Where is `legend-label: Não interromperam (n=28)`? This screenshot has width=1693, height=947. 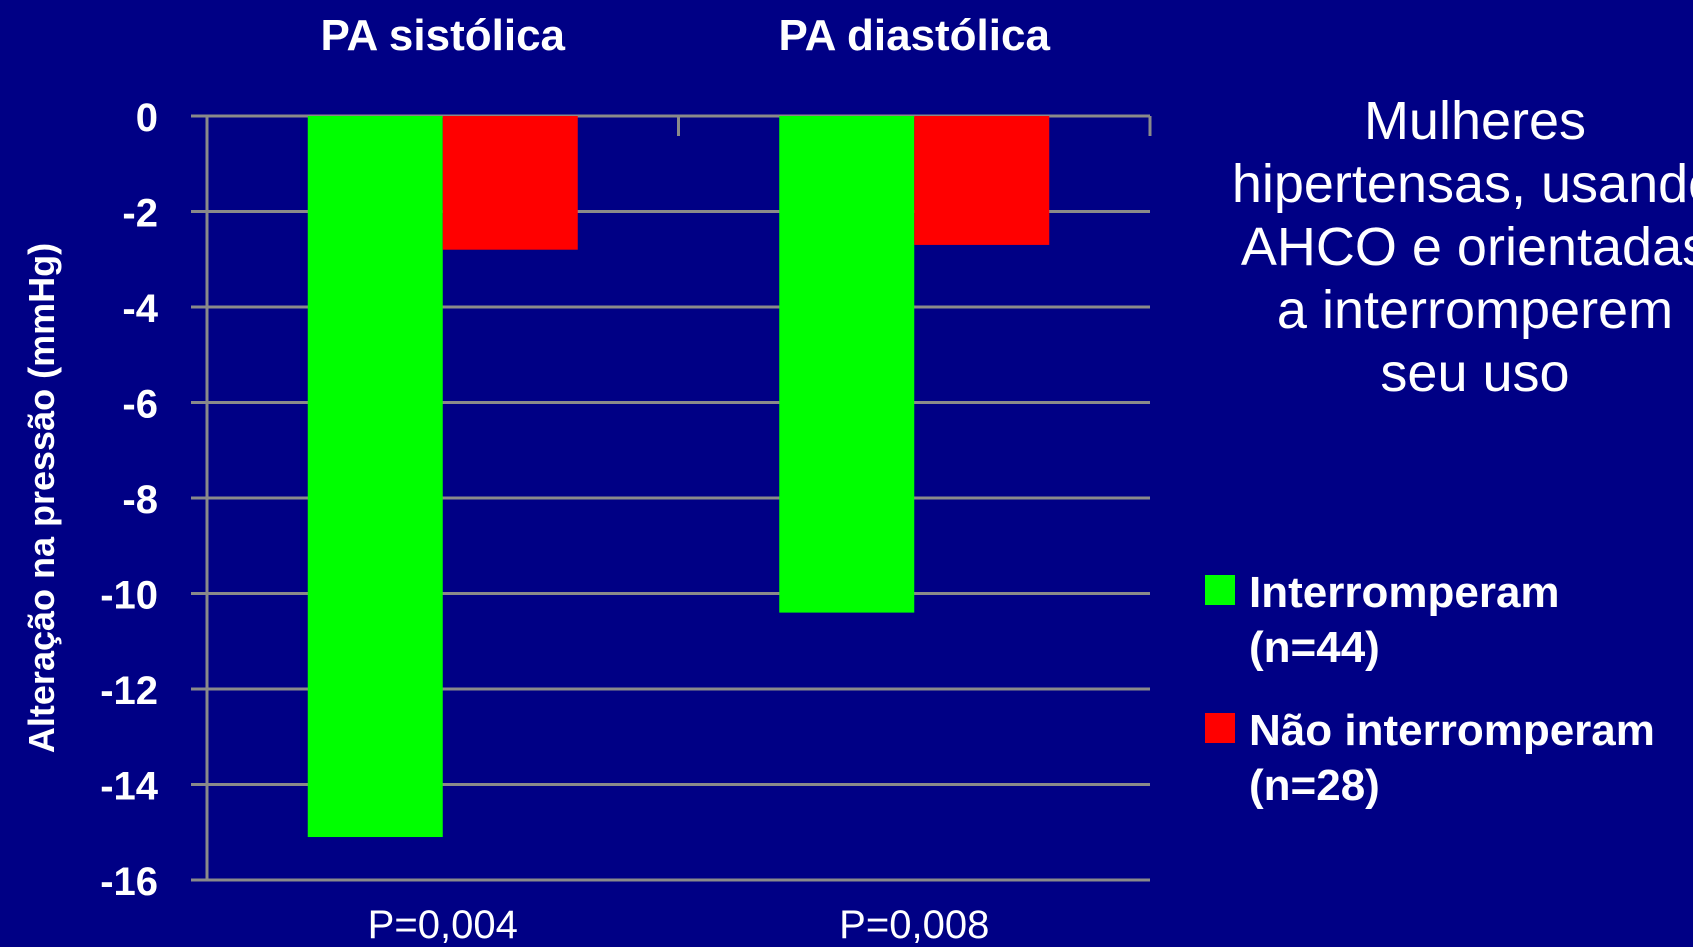 legend-label: Não interromperam (n=28) is located at coordinates (1452, 758).